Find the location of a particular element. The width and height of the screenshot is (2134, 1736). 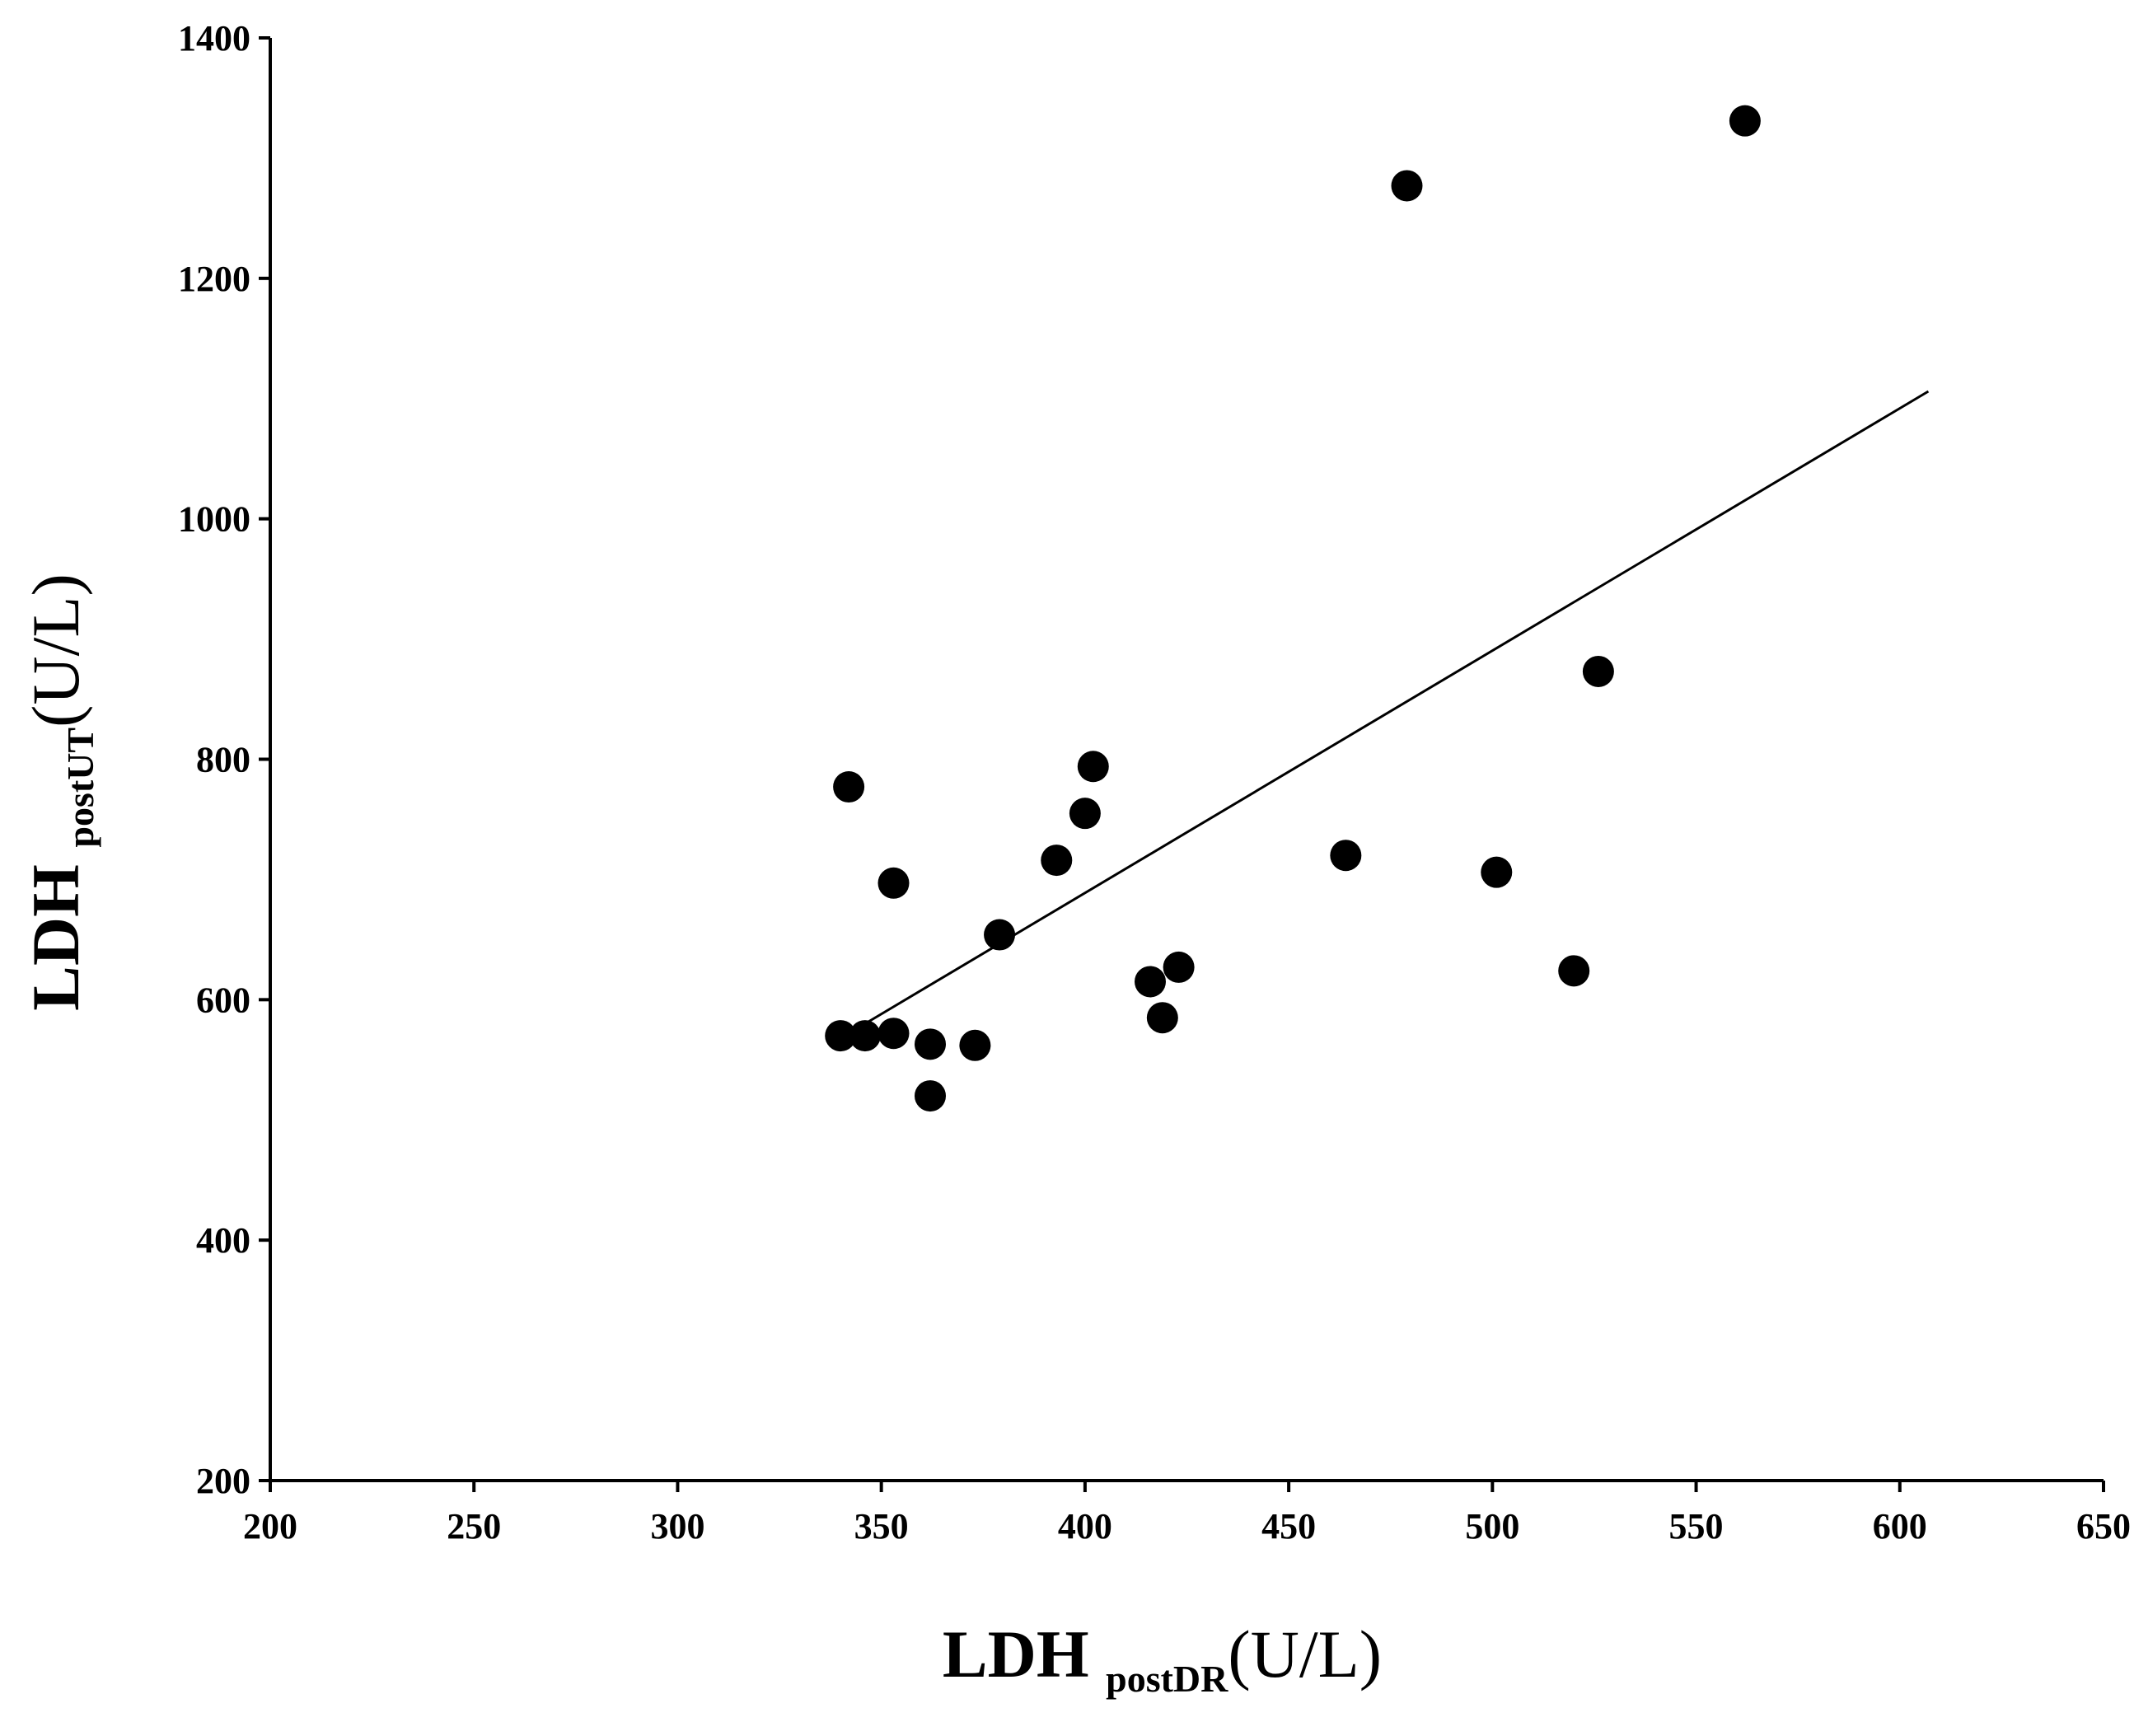

x-axis-title-unit: (U/L) is located at coordinates (1305, 1654).